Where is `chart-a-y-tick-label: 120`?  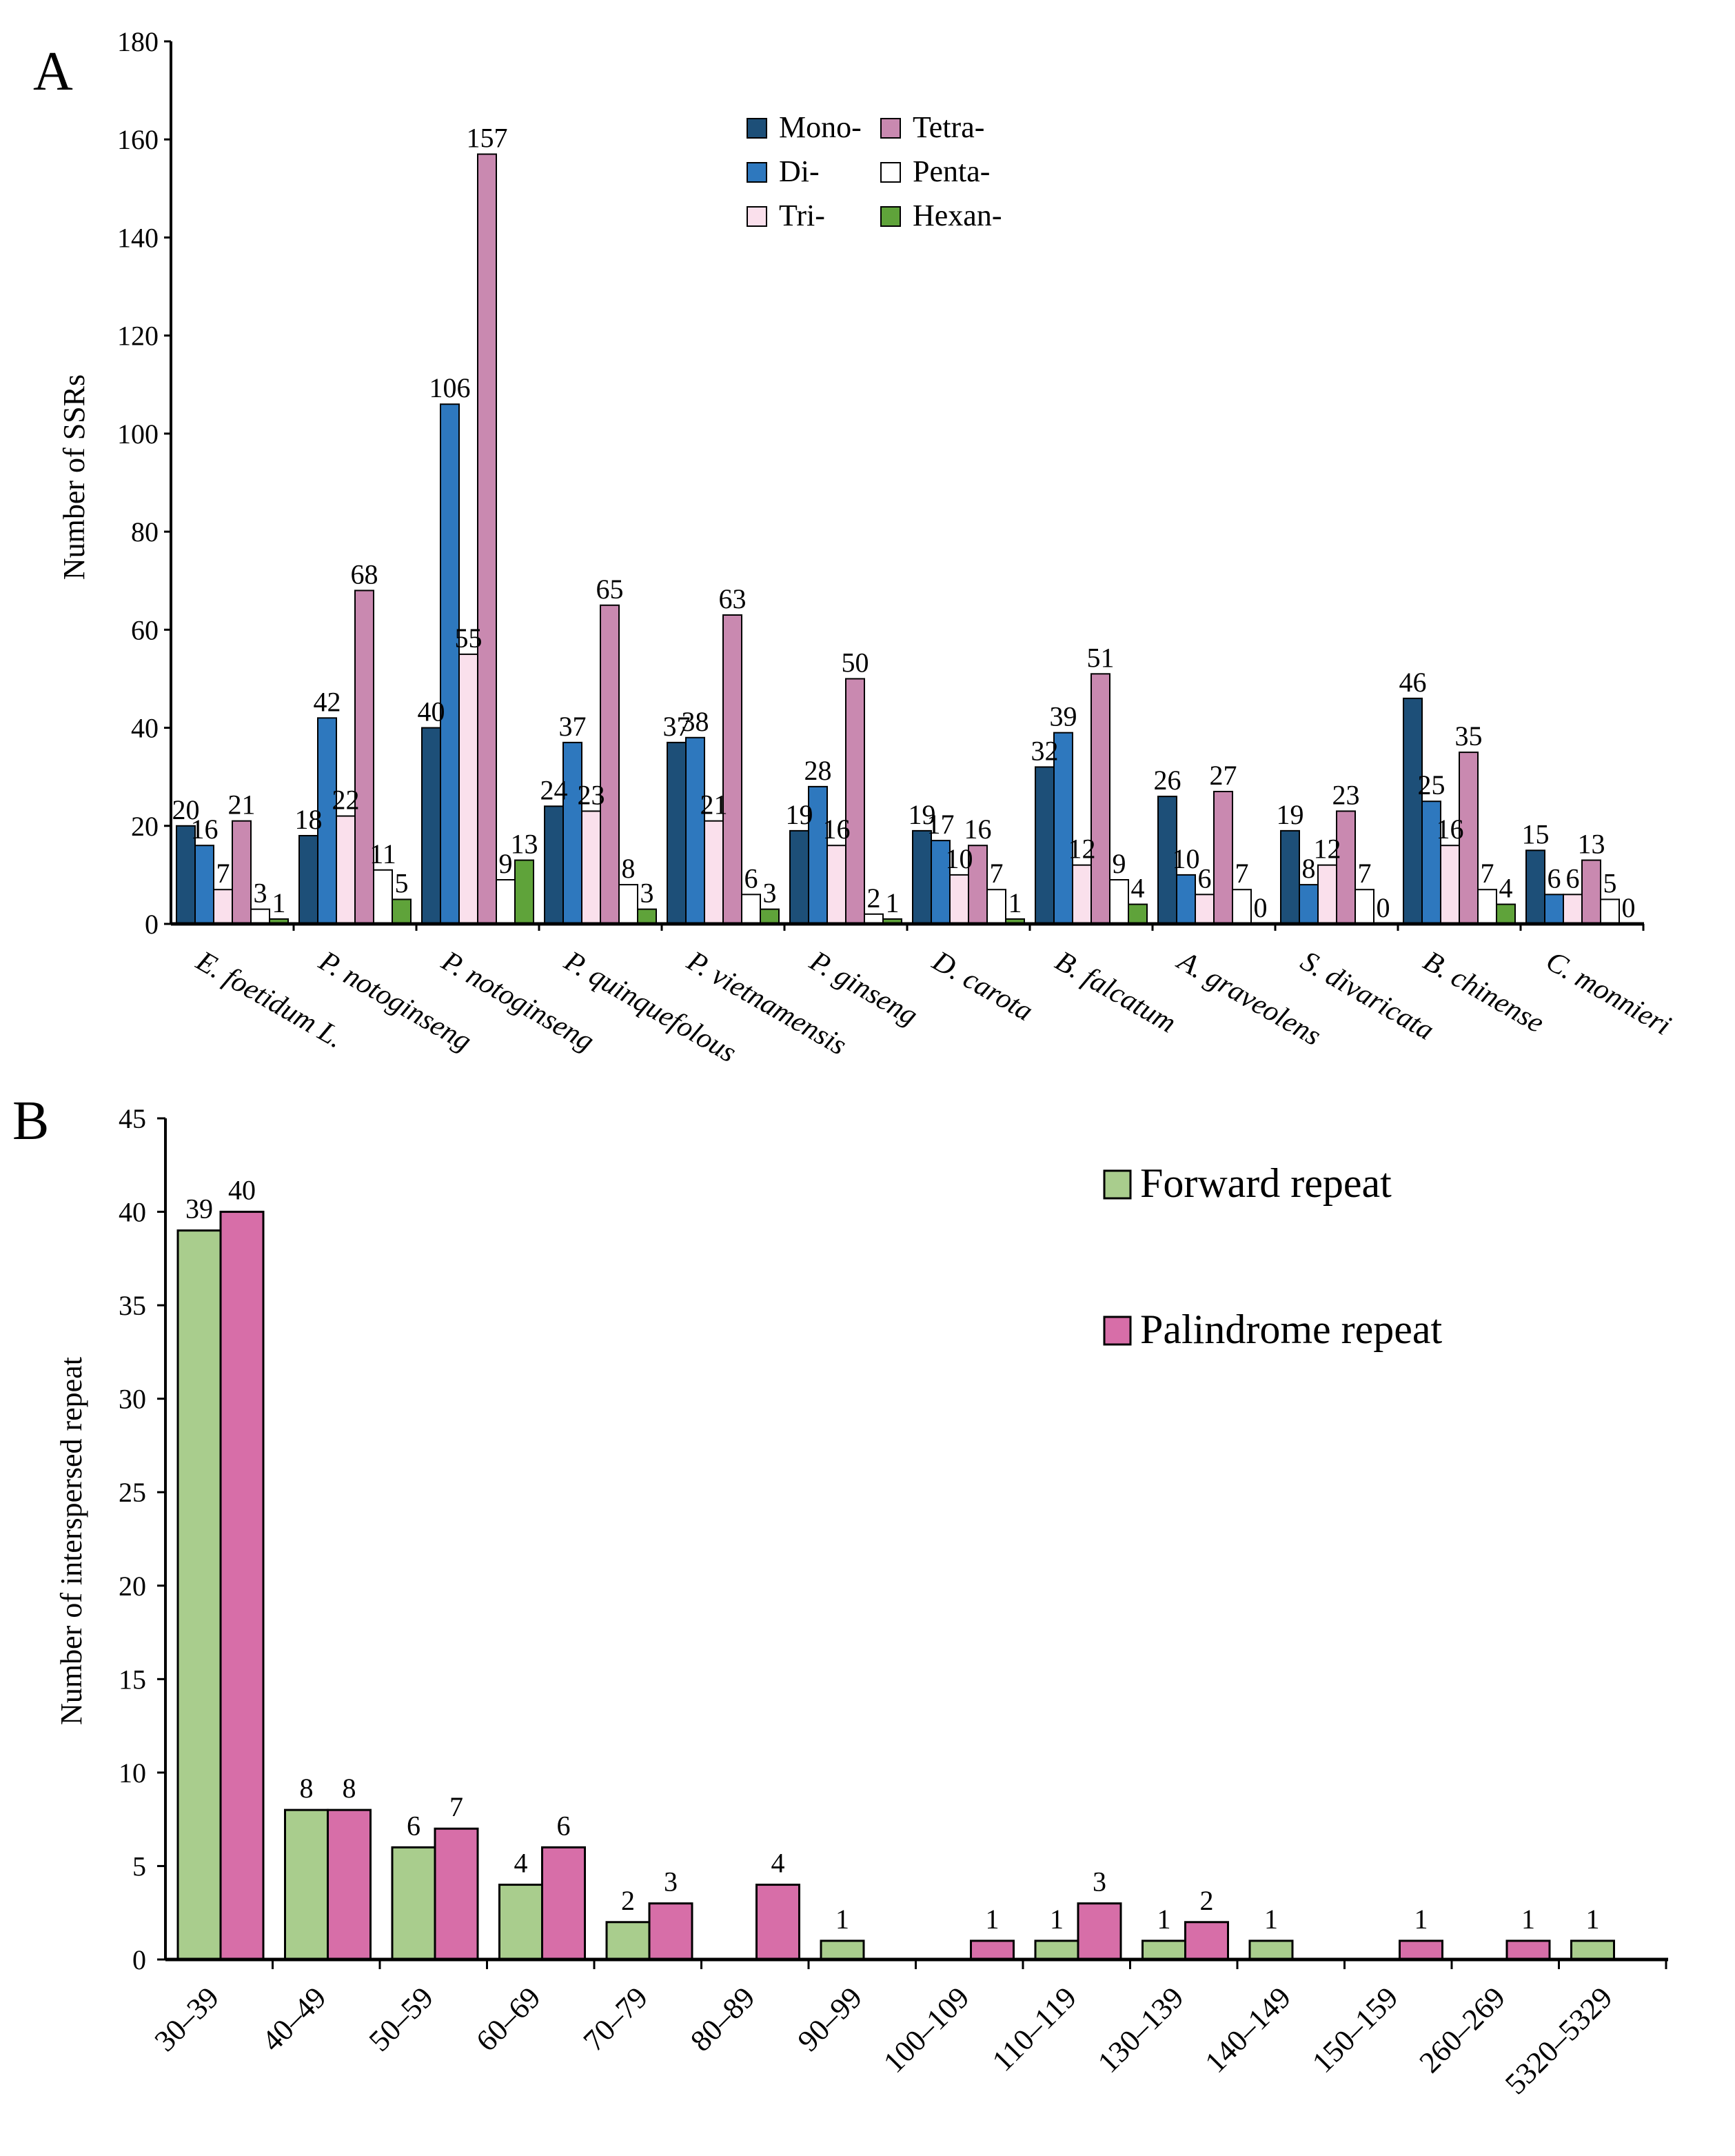
chart-a-y-tick-label: 120 is located at coordinates (138, 336).